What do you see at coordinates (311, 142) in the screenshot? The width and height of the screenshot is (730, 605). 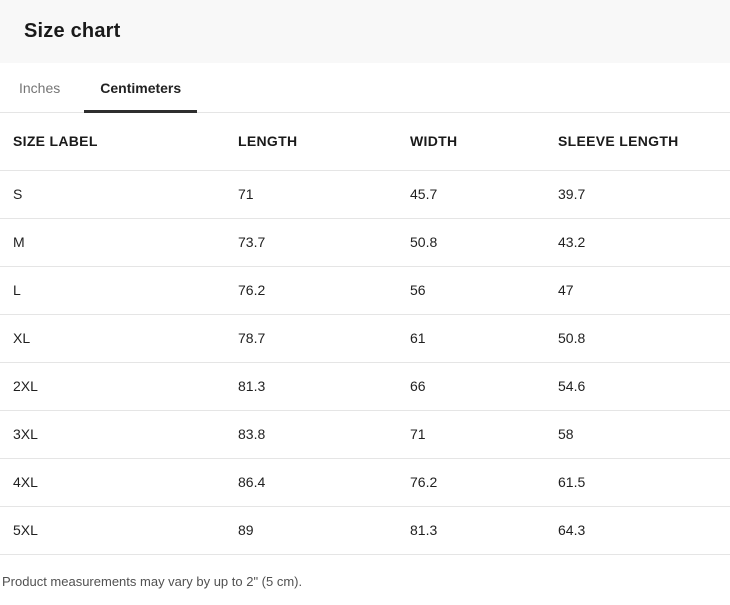 I see `column-header-length: LENGTH` at bounding box center [311, 142].